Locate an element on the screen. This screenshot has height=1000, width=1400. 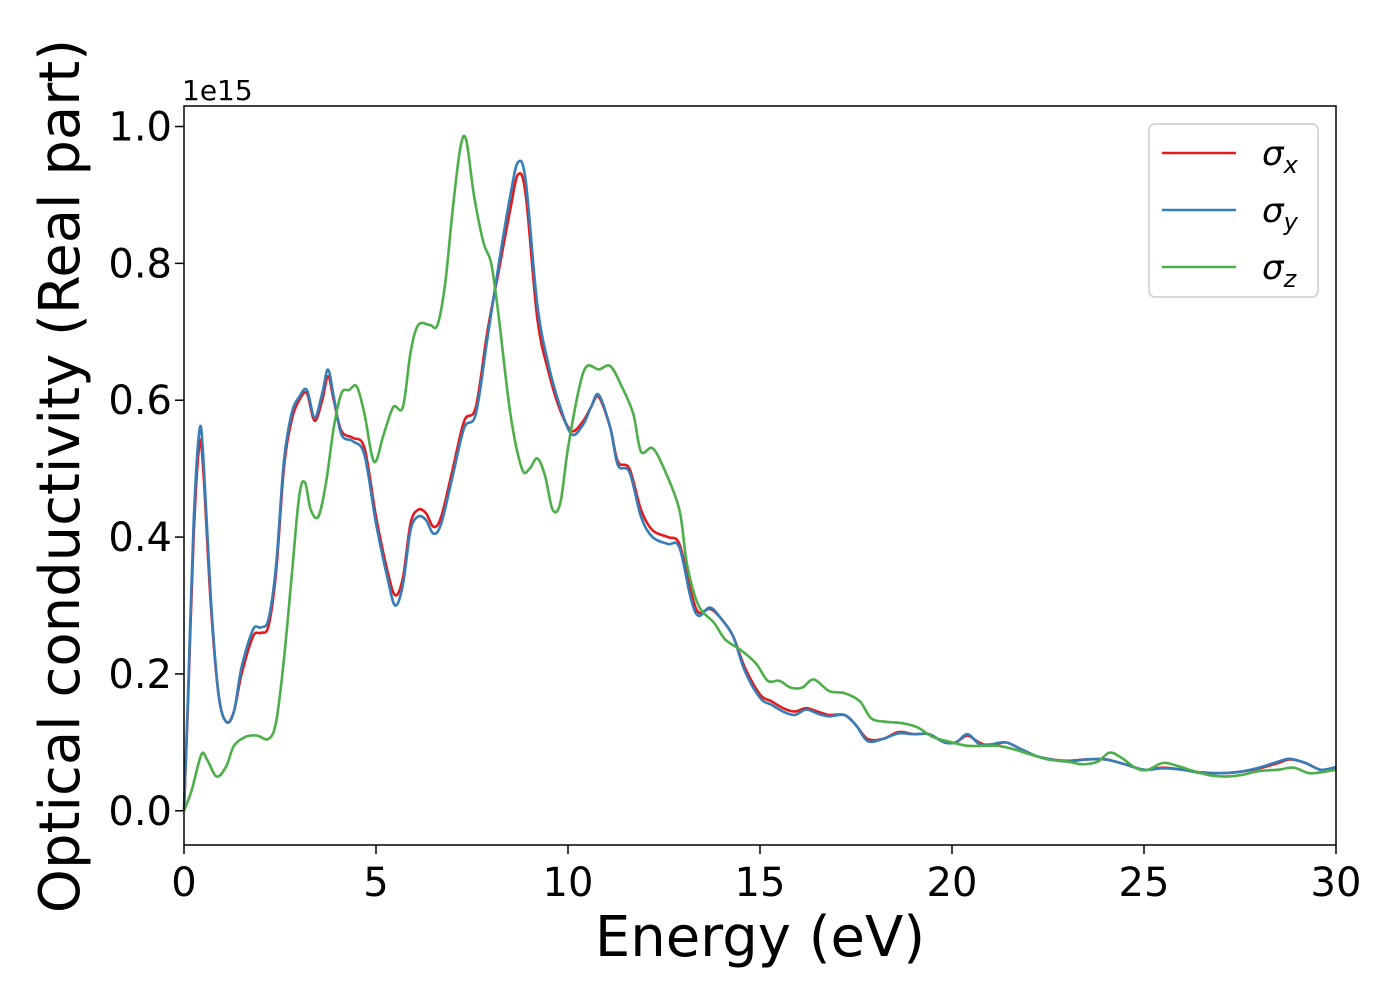
x-tick-label: 20 is located at coordinates (952, 883).